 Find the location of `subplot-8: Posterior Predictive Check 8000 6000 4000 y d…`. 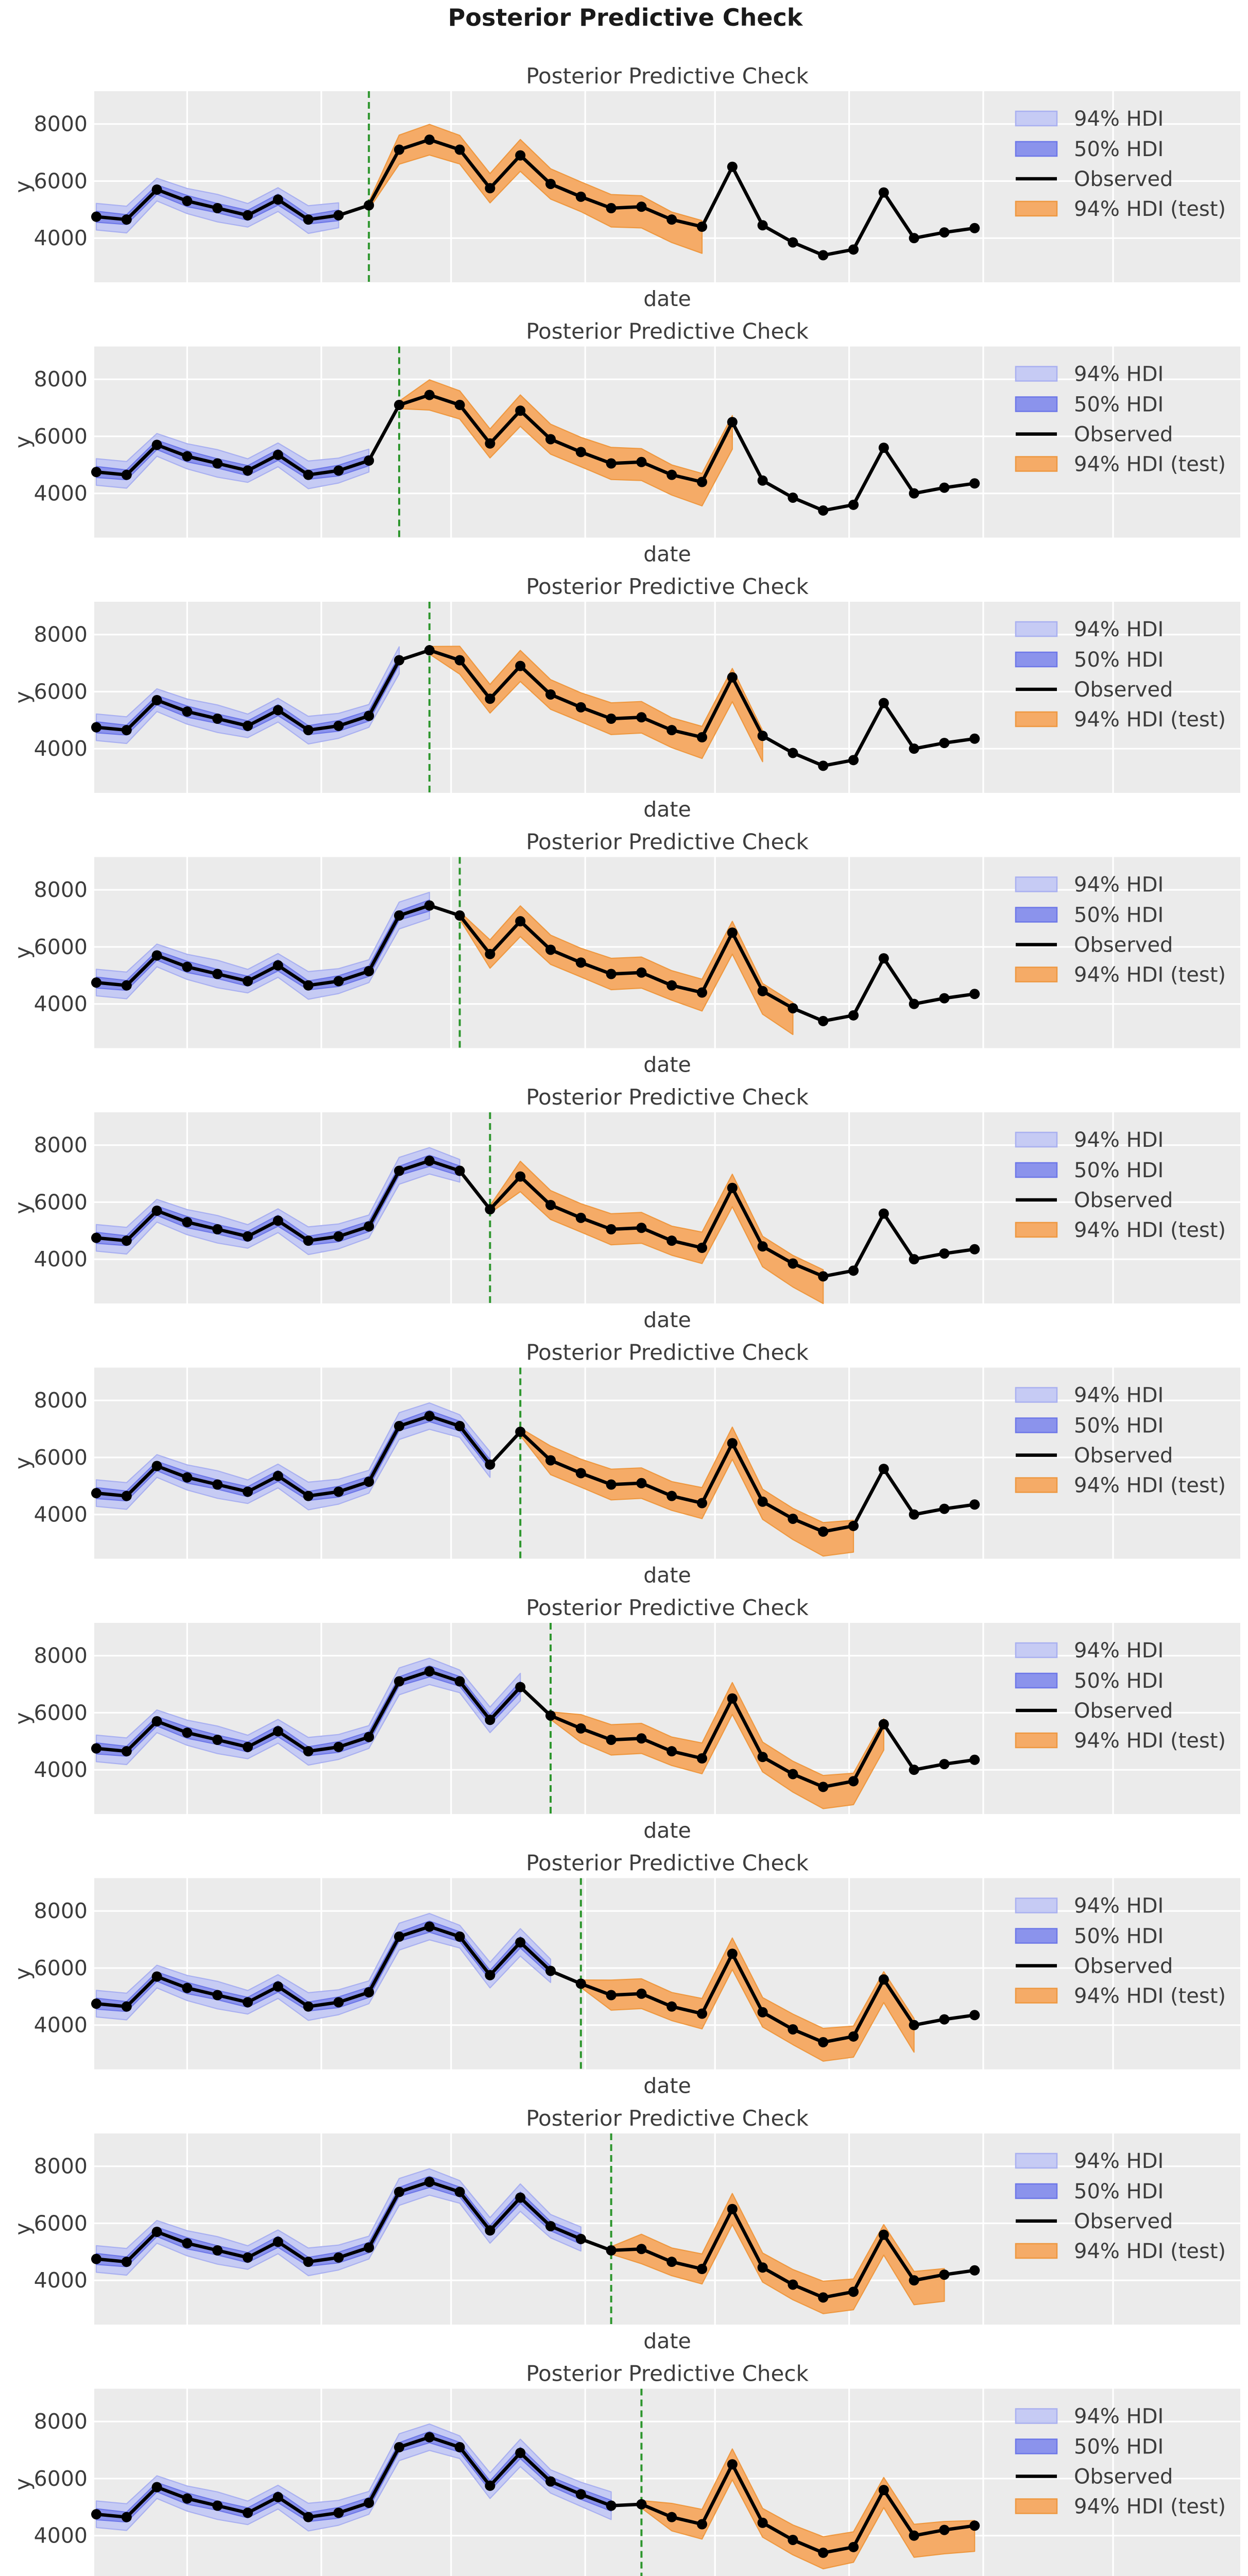

subplot-8: Posterior Predictive Check 8000 6000 4000 y d… is located at coordinates (625, 1974).